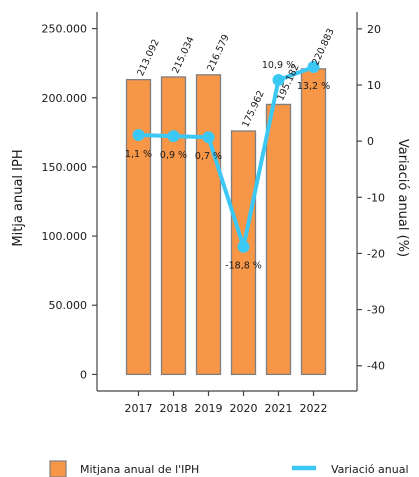  I want to click on right-tick-label: -10, so click(376, 197).